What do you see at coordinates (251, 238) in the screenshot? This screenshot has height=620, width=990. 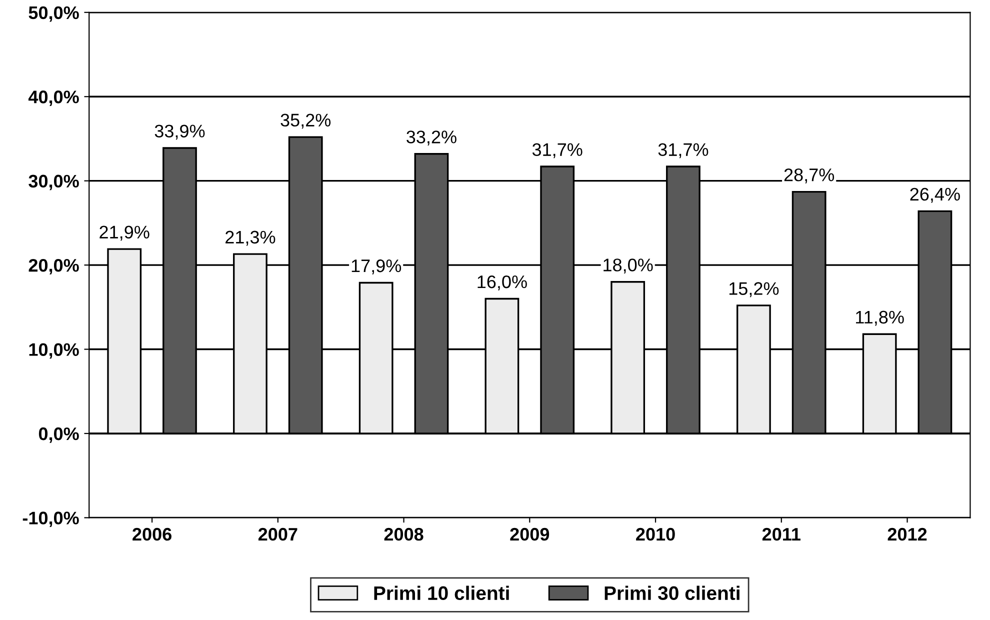 I see `data-label: 21,3%` at bounding box center [251, 238].